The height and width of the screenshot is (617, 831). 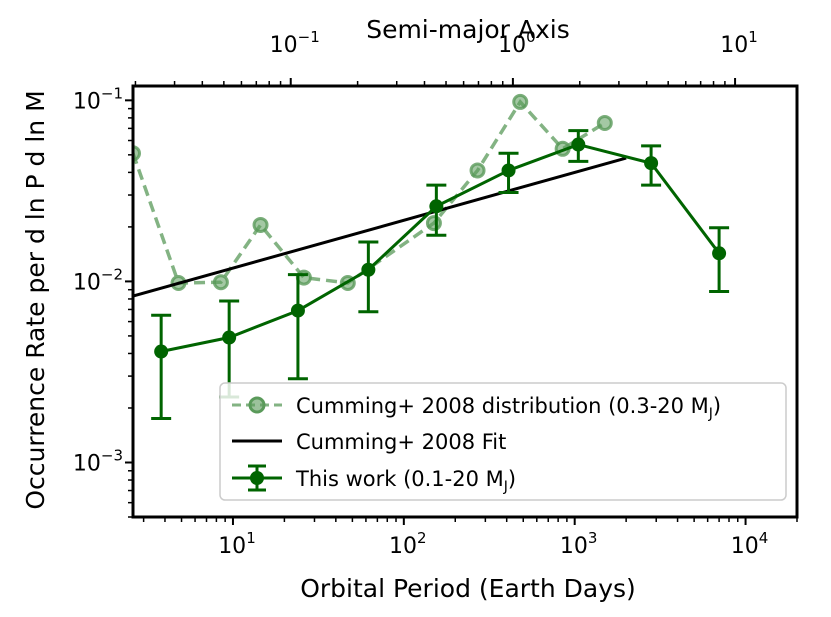 What do you see at coordinates (295, 43) in the screenshot?
I see `top-tick-label: 10⁻¹` at bounding box center [295, 43].